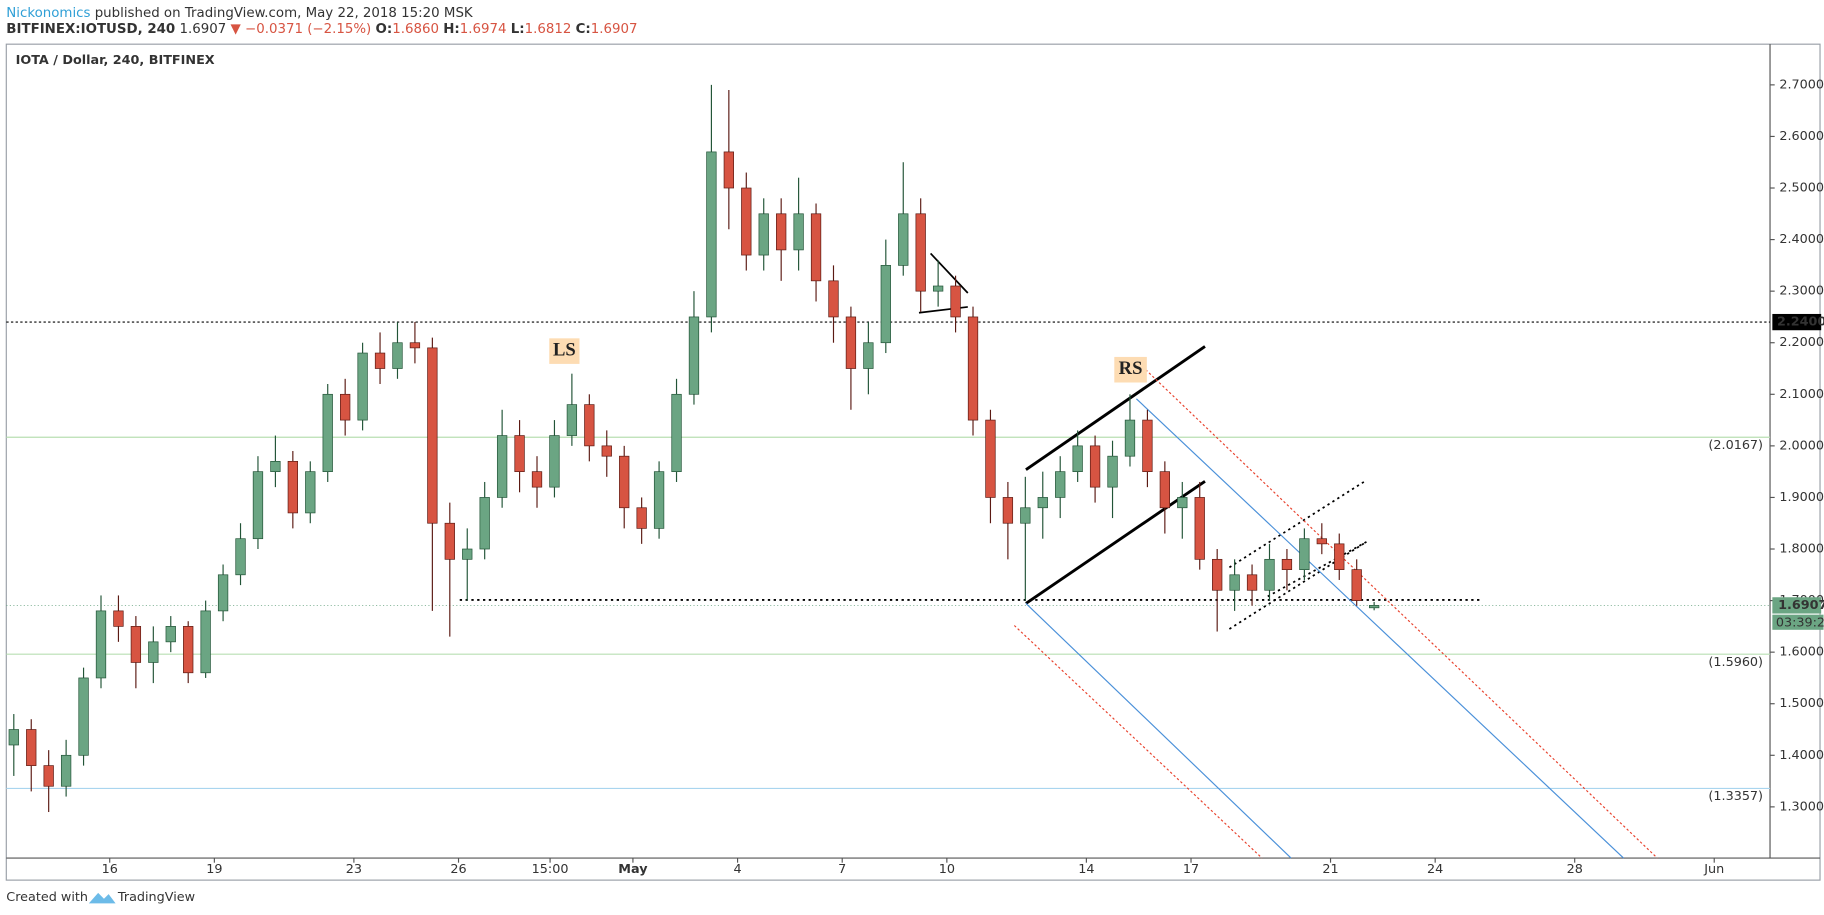 The image size is (1824, 915). I want to click on y-tick-label: 2.1000, so click(1801, 394).